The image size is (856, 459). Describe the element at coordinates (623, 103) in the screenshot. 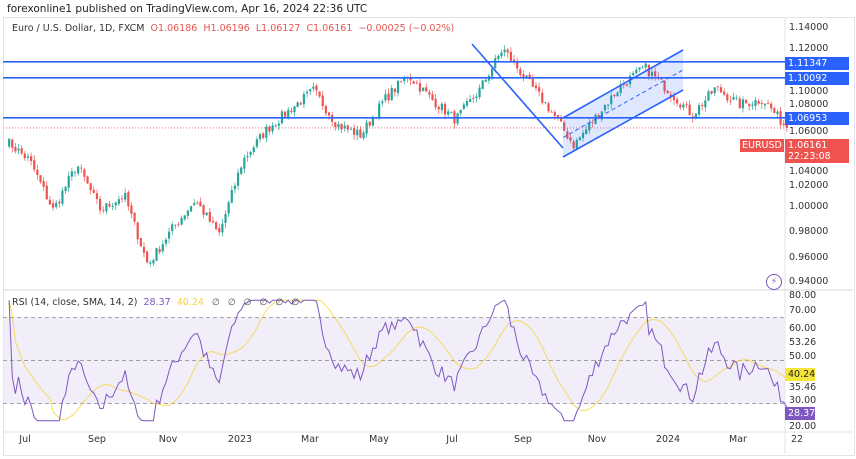

I see `channel-fill` at that location.